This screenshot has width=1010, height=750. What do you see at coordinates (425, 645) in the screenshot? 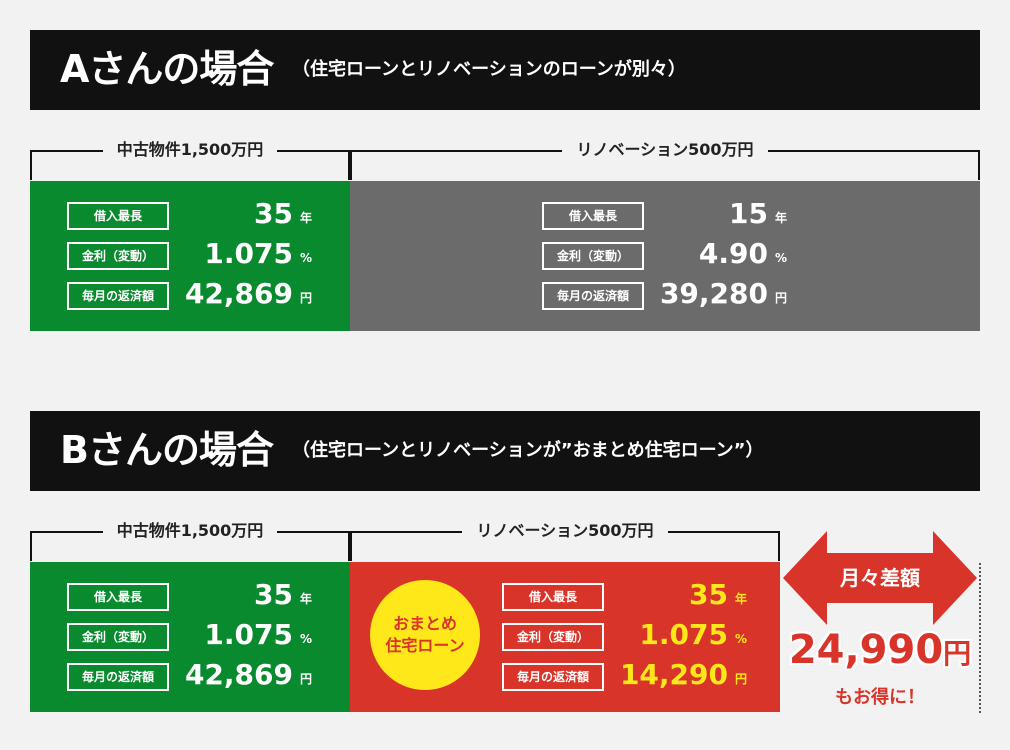
I see `badge-line-2: 住宅ローン` at bounding box center [425, 645].